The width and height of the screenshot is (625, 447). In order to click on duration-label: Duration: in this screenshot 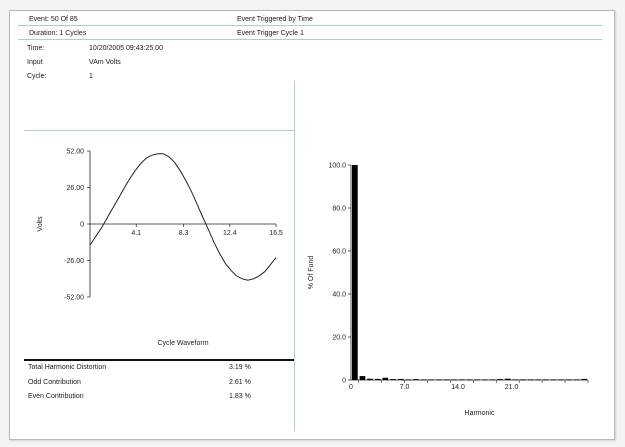, I will do `click(43, 33)`.